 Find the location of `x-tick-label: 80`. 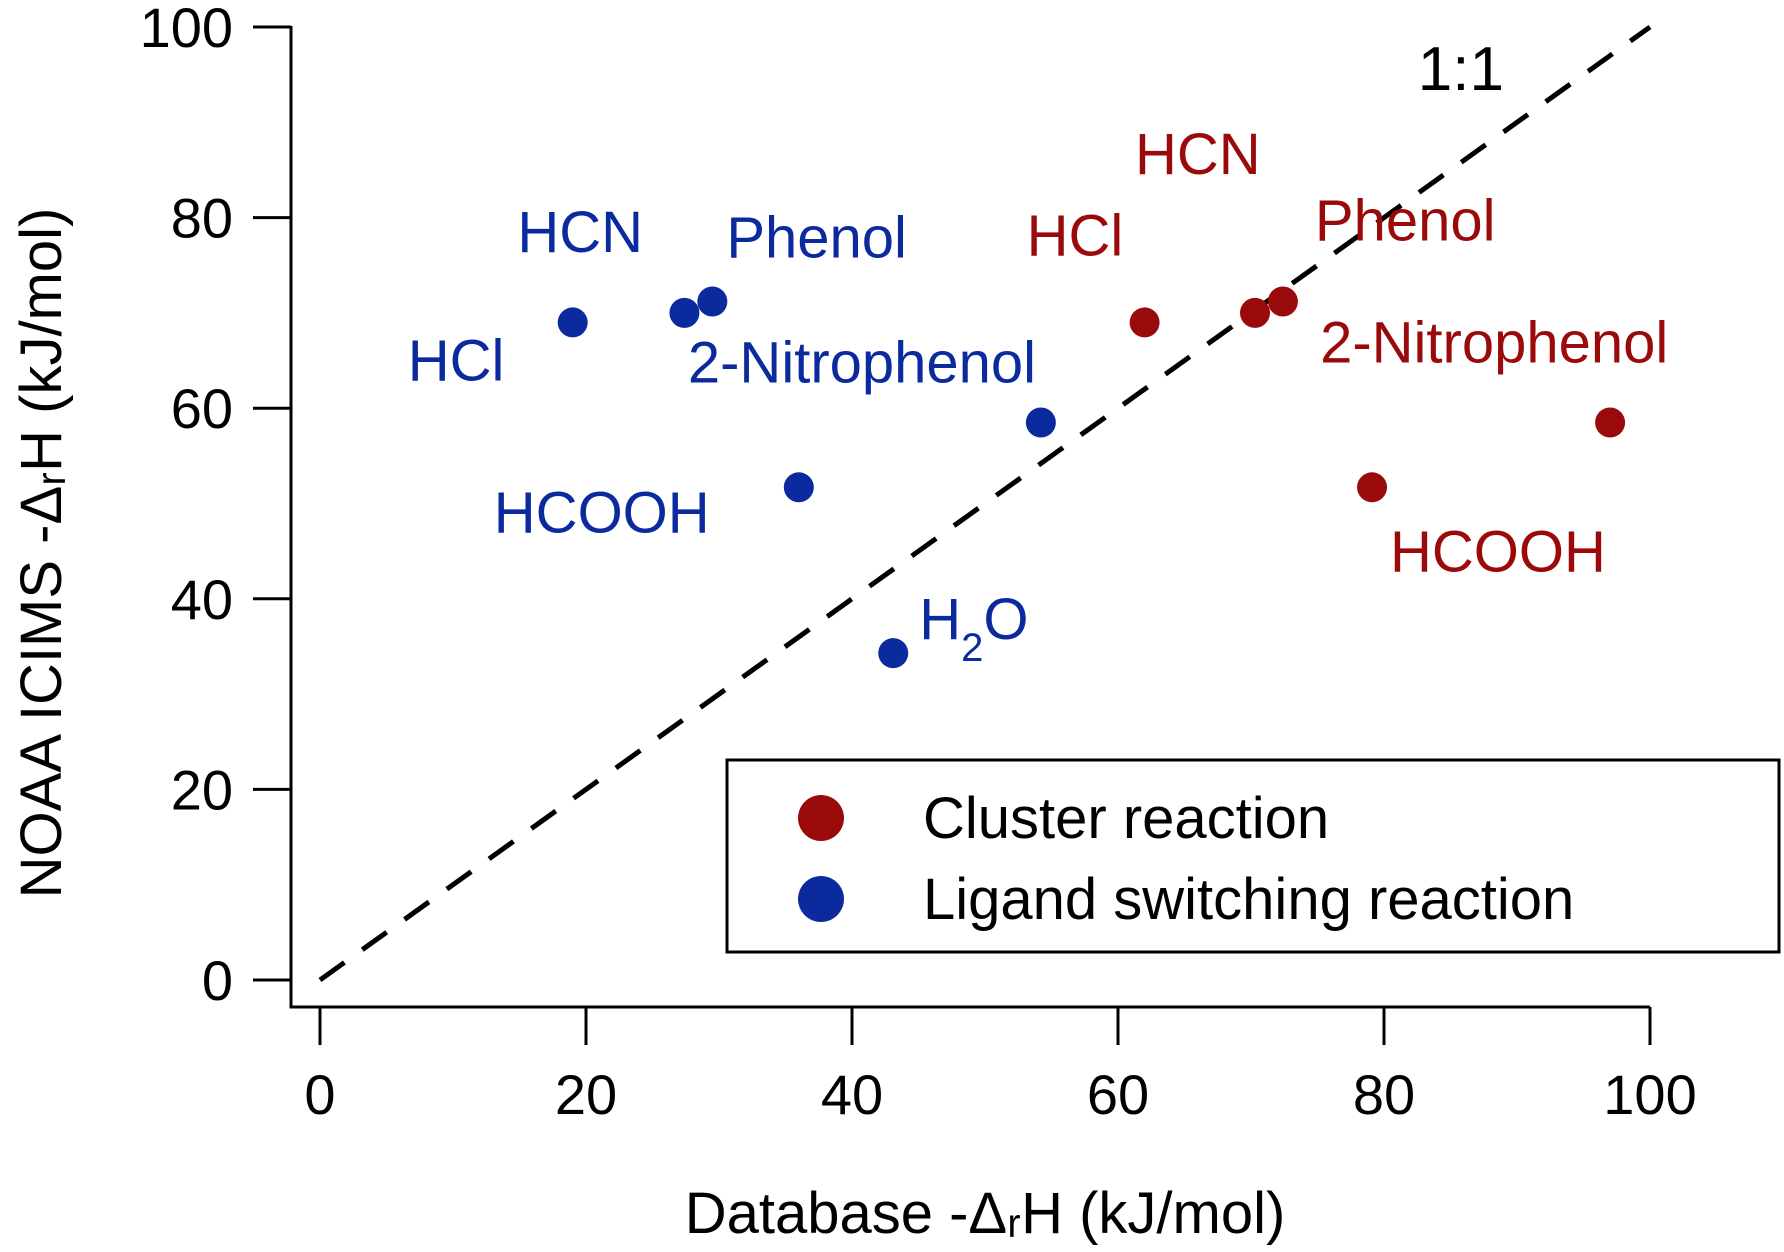

x-tick-label: 80 is located at coordinates (1384, 1094).